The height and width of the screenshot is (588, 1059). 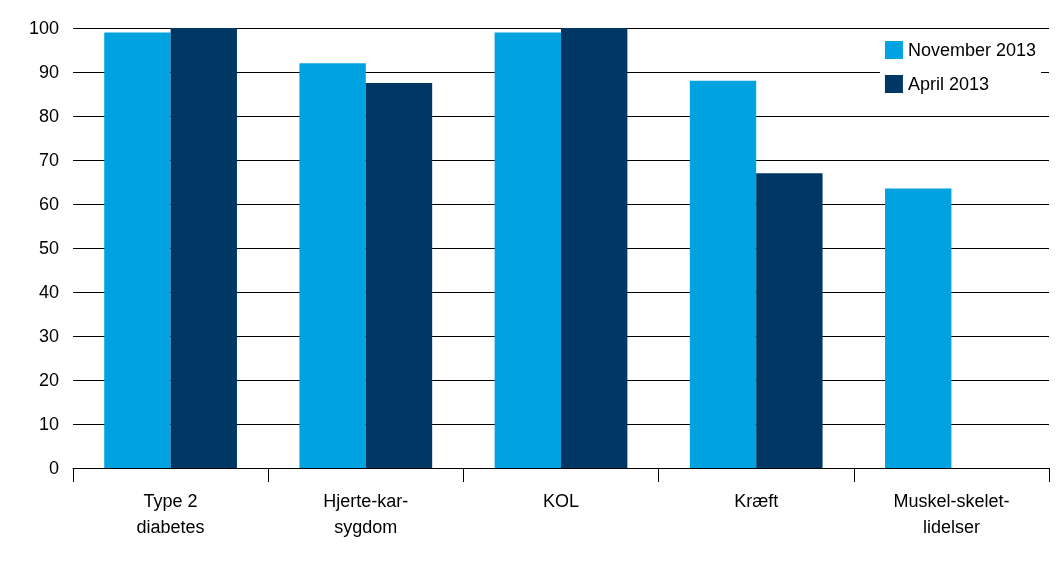 What do you see at coordinates (951, 514) in the screenshot?
I see `x-tick-label: Muskel-skelet- lidelser` at bounding box center [951, 514].